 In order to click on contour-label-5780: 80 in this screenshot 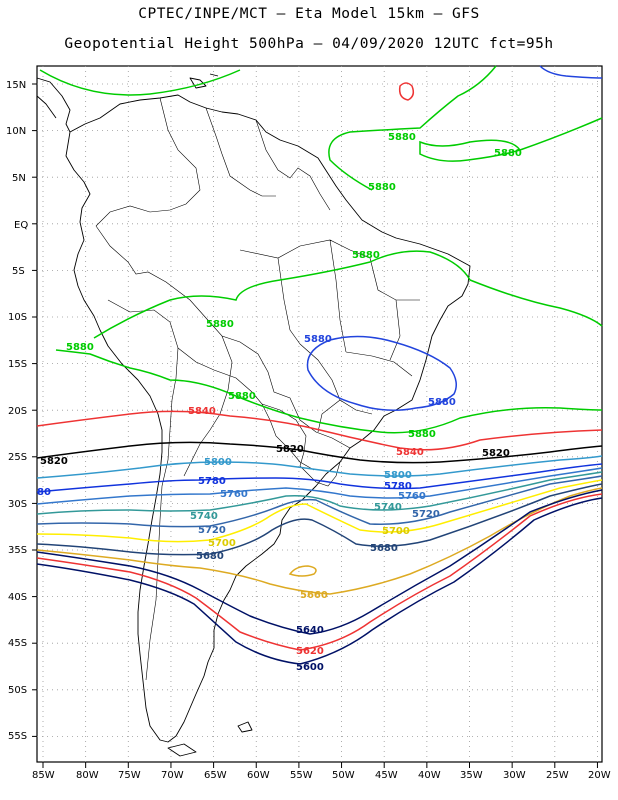, I will do `click(44, 492)`.